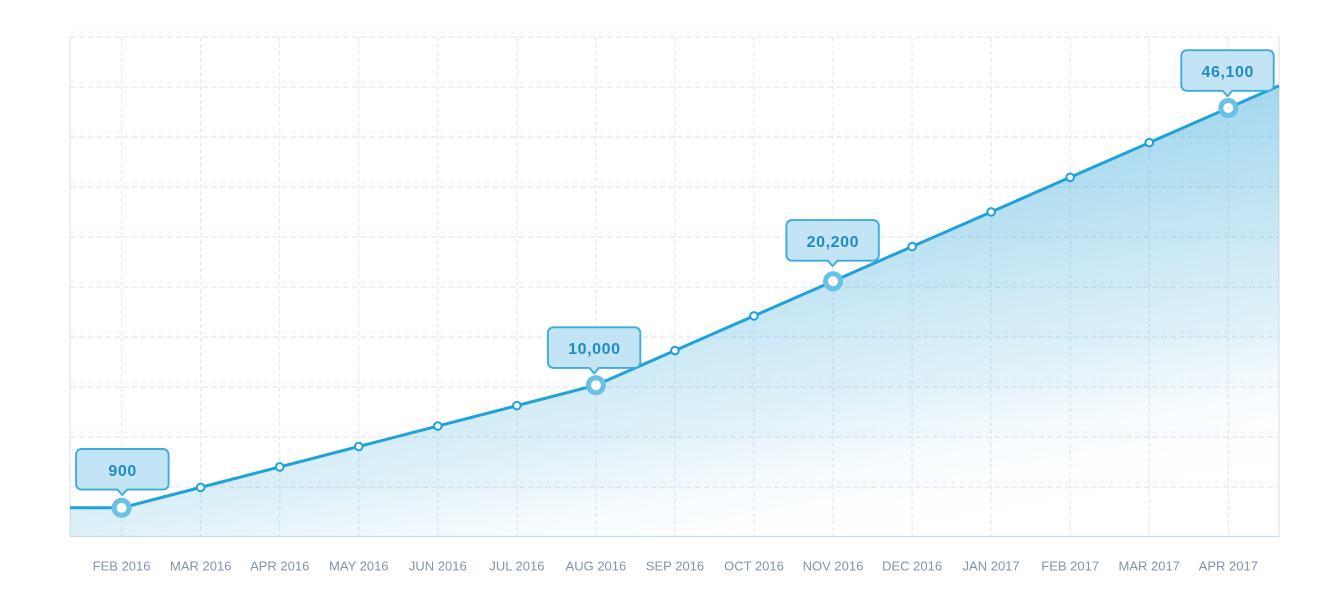  I want to click on svg-text: 10,000, so click(594, 349).